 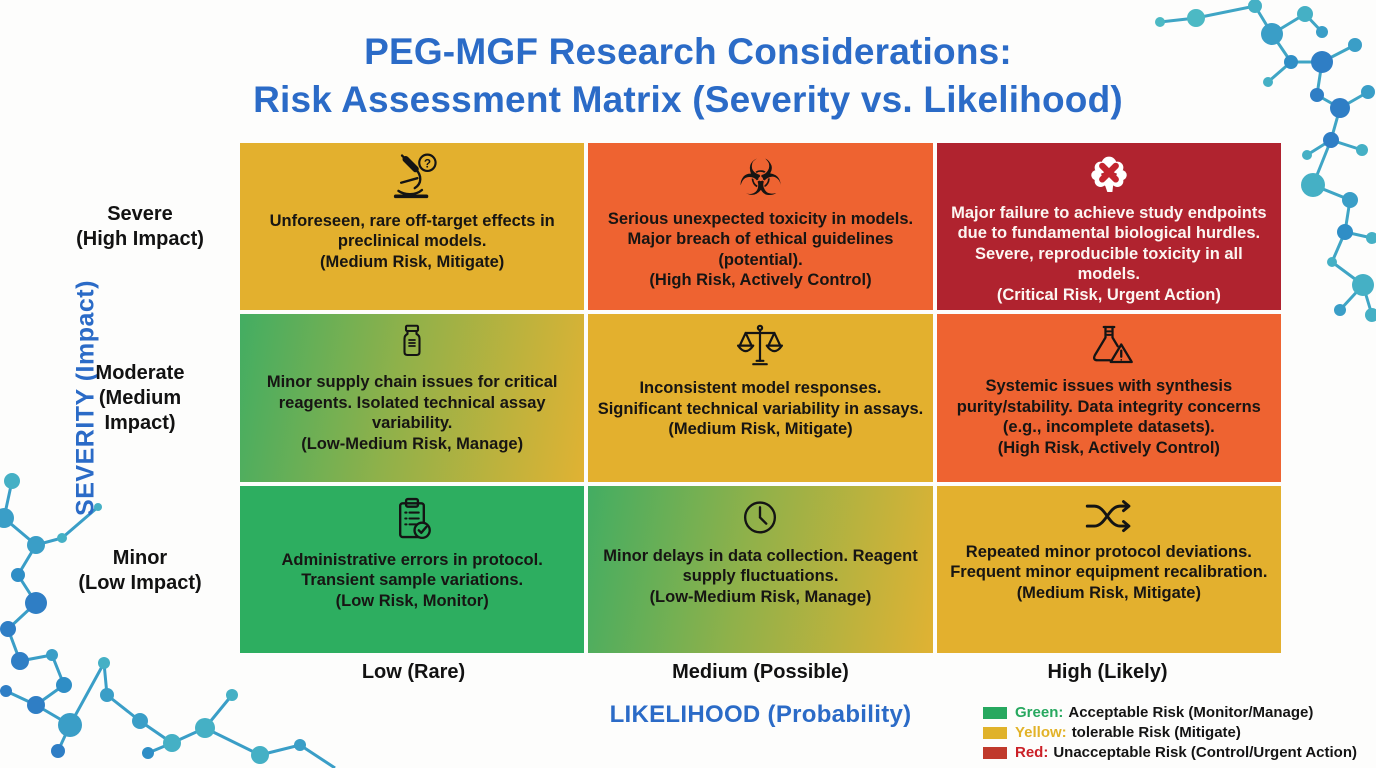 What do you see at coordinates (412, 341) in the screenshot?
I see `reagent-vial-icon` at bounding box center [412, 341].